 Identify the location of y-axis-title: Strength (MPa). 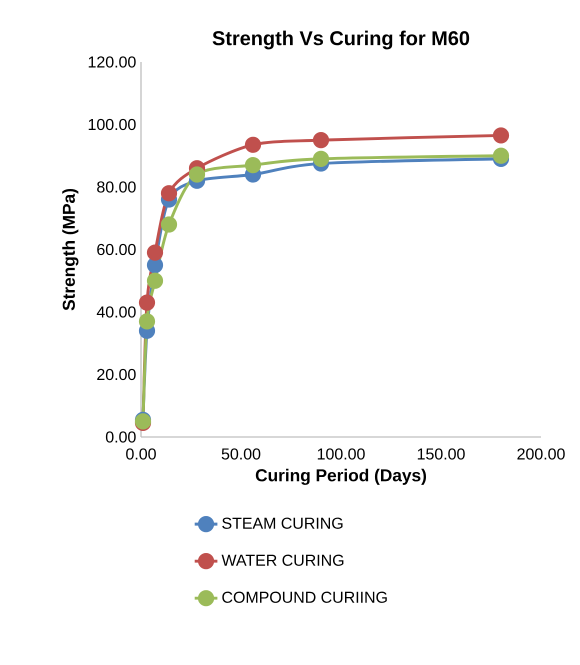
(70, 249).